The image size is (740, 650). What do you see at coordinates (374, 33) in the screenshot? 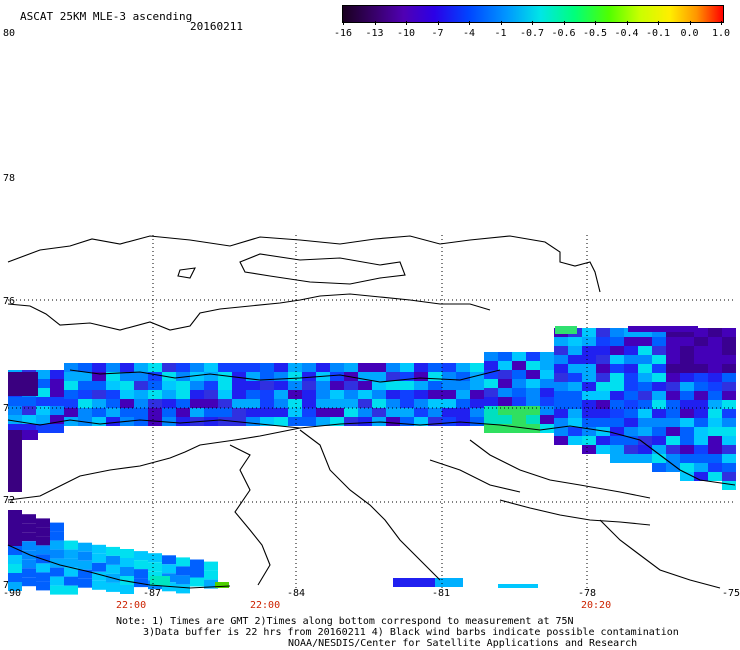
I see `colorbar-tick-label: -13` at bounding box center [374, 33].